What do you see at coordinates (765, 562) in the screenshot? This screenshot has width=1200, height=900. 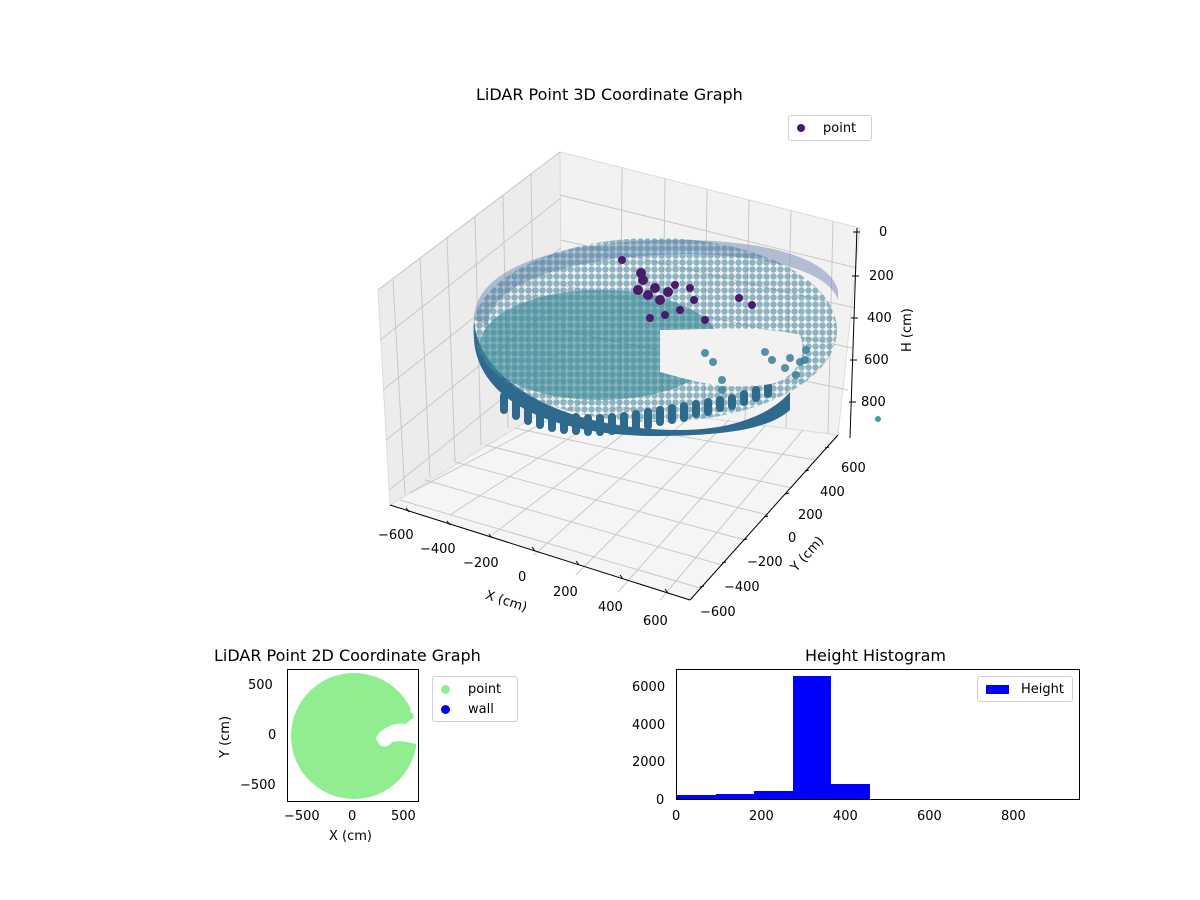 I see `y3d-tick: −200` at bounding box center [765, 562].